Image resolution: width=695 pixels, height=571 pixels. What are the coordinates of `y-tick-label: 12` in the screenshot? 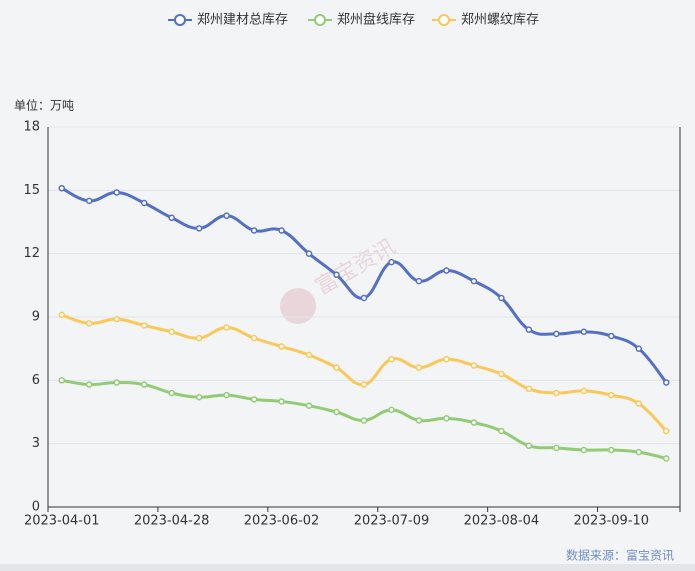 It's located at (31, 253).